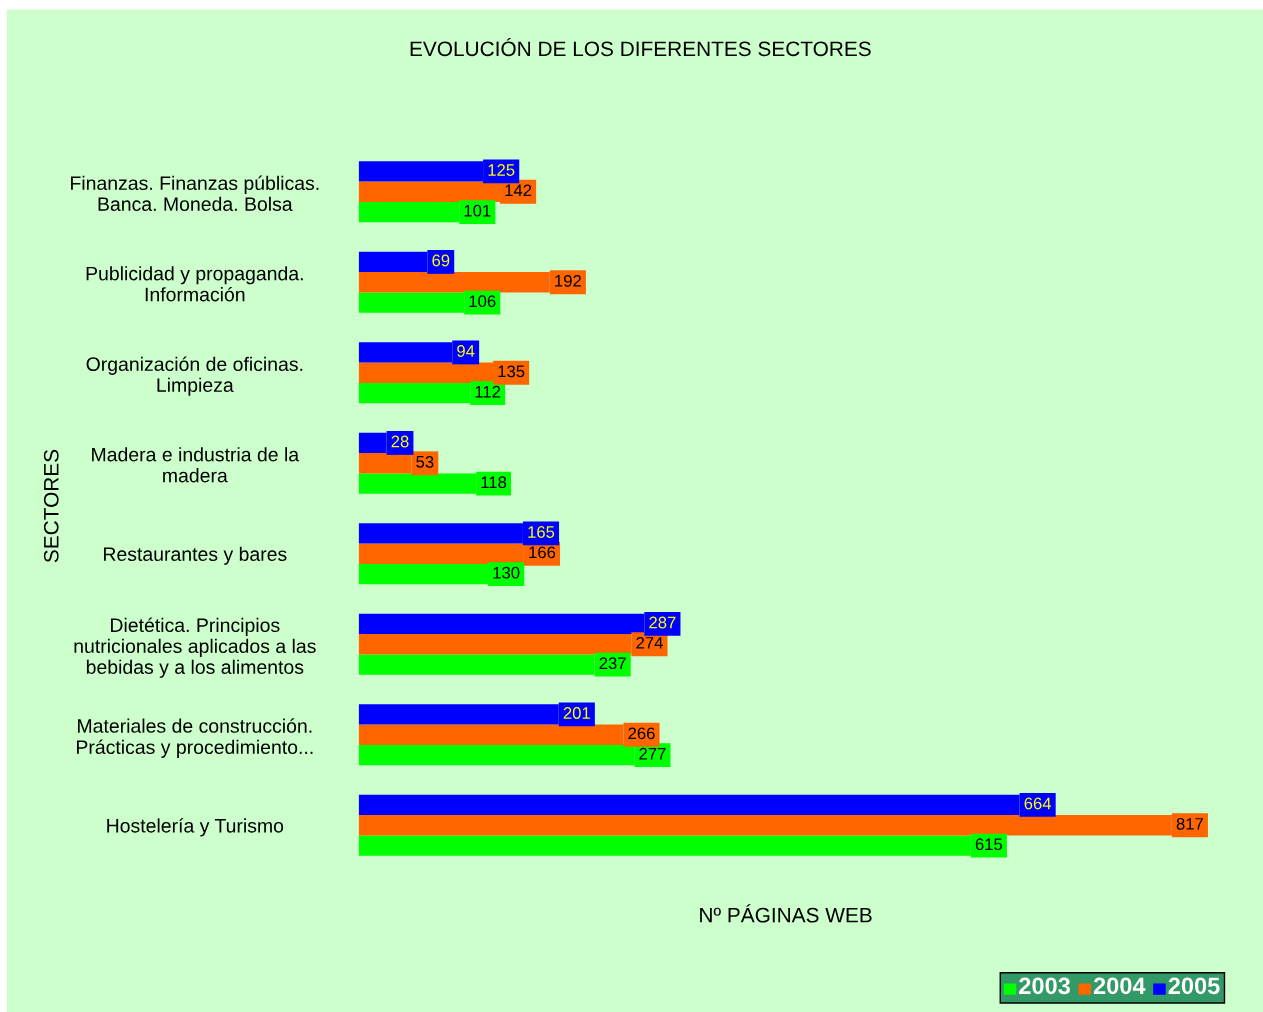 The width and height of the screenshot is (1263, 1012). Describe the element at coordinates (194, 376) in the screenshot. I see `y-tick-label: Organización de oficinas. Limpieza` at that location.